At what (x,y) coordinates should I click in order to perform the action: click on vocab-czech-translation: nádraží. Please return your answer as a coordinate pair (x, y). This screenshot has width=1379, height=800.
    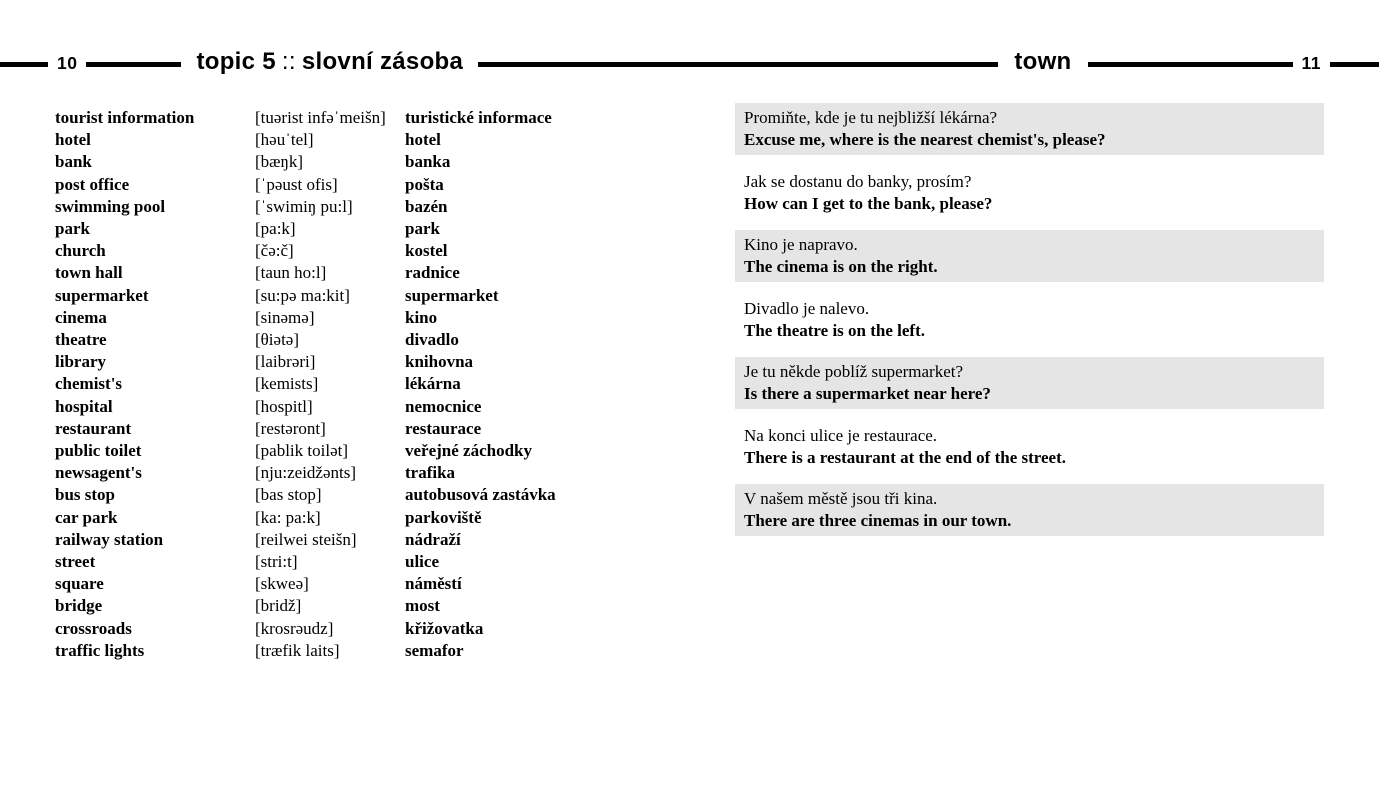
    Looking at the image, I should click on (433, 539).